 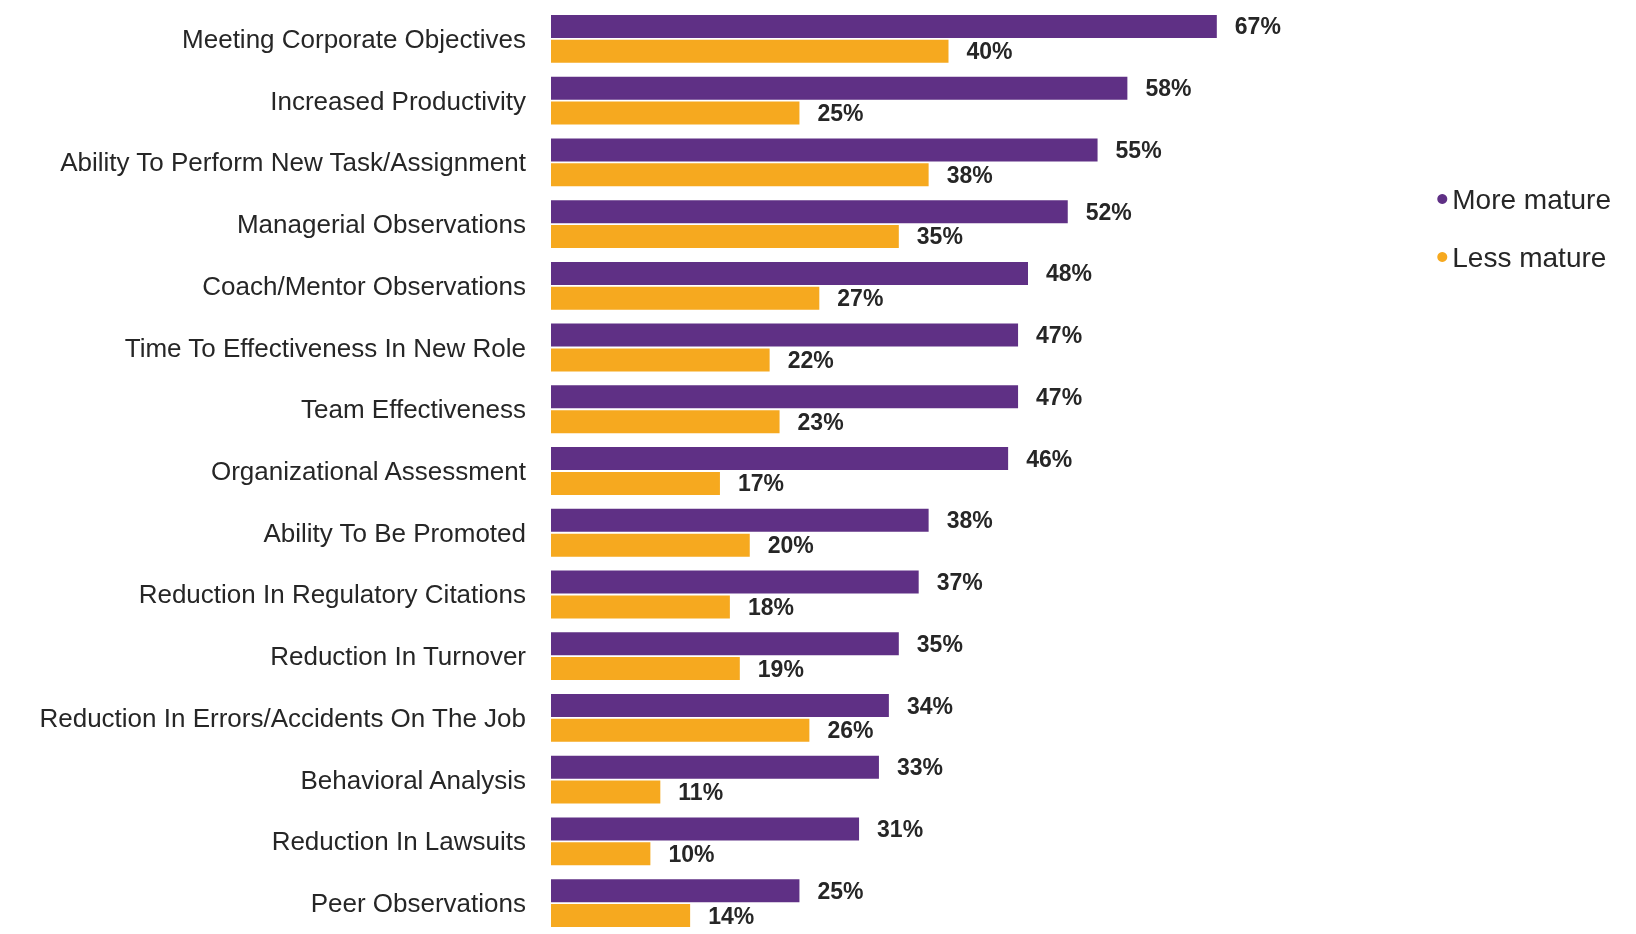 What do you see at coordinates (325, 347) in the screenshot?
I see `y-tick-label: Time To Effectiveness In New Role` at bounding box center [325, 347].